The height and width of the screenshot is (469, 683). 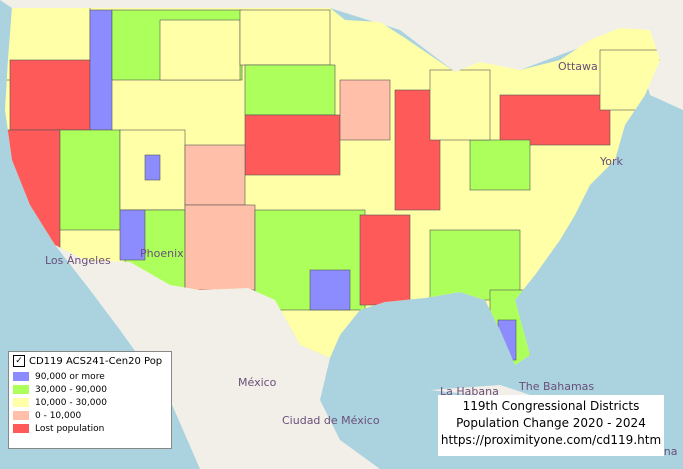 What do you see at coordinates (70, 376) in the screenshot?
I see `legend-label: 90,000 or more` at bounding box center [70, 376].